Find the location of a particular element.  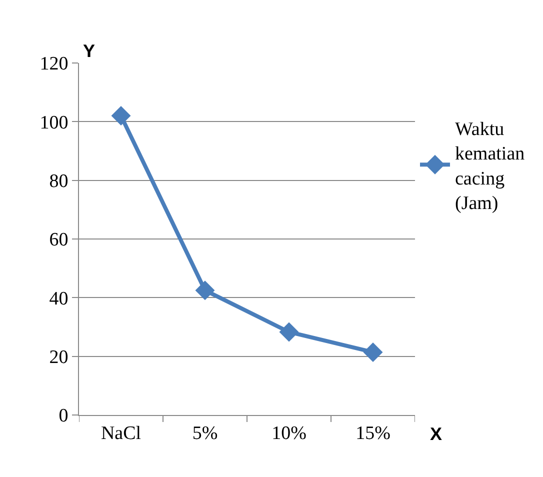

y-tick-label: 60 is located at coordinates (58, 240).